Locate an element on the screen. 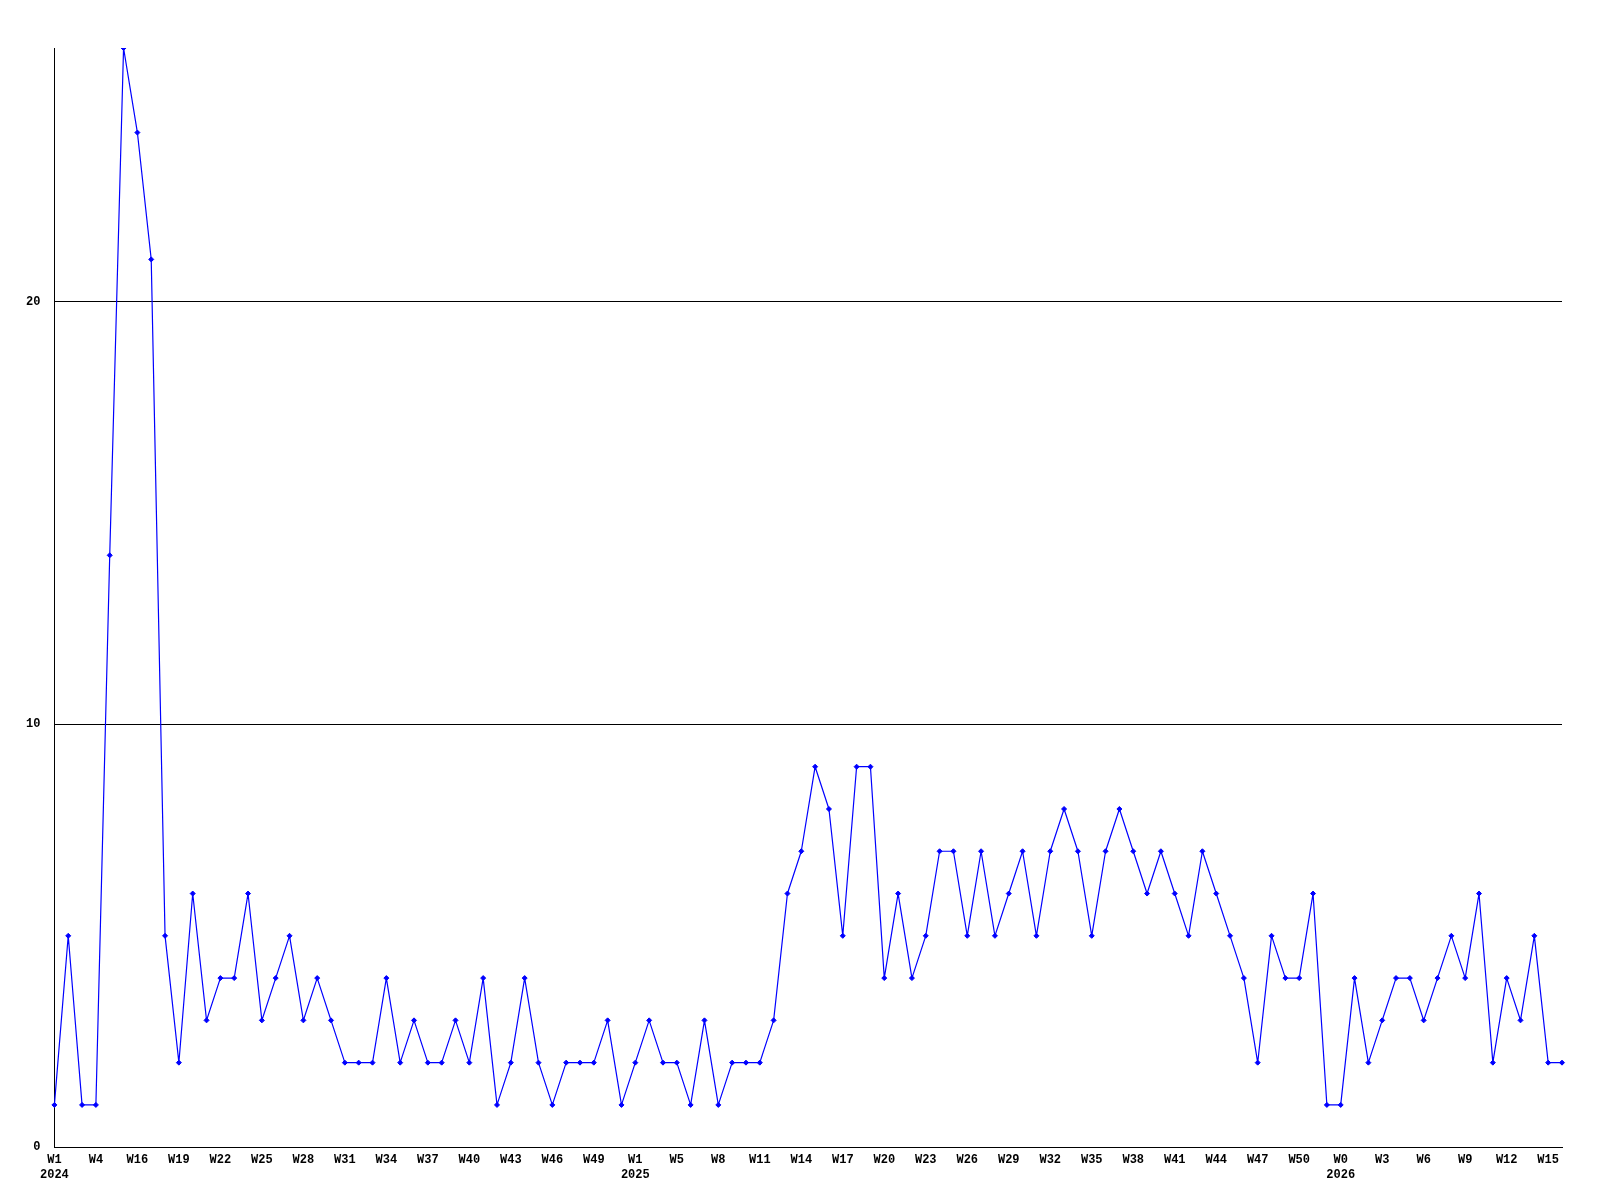  x-tick-label: W14 is located at coordinates (801, 1160).